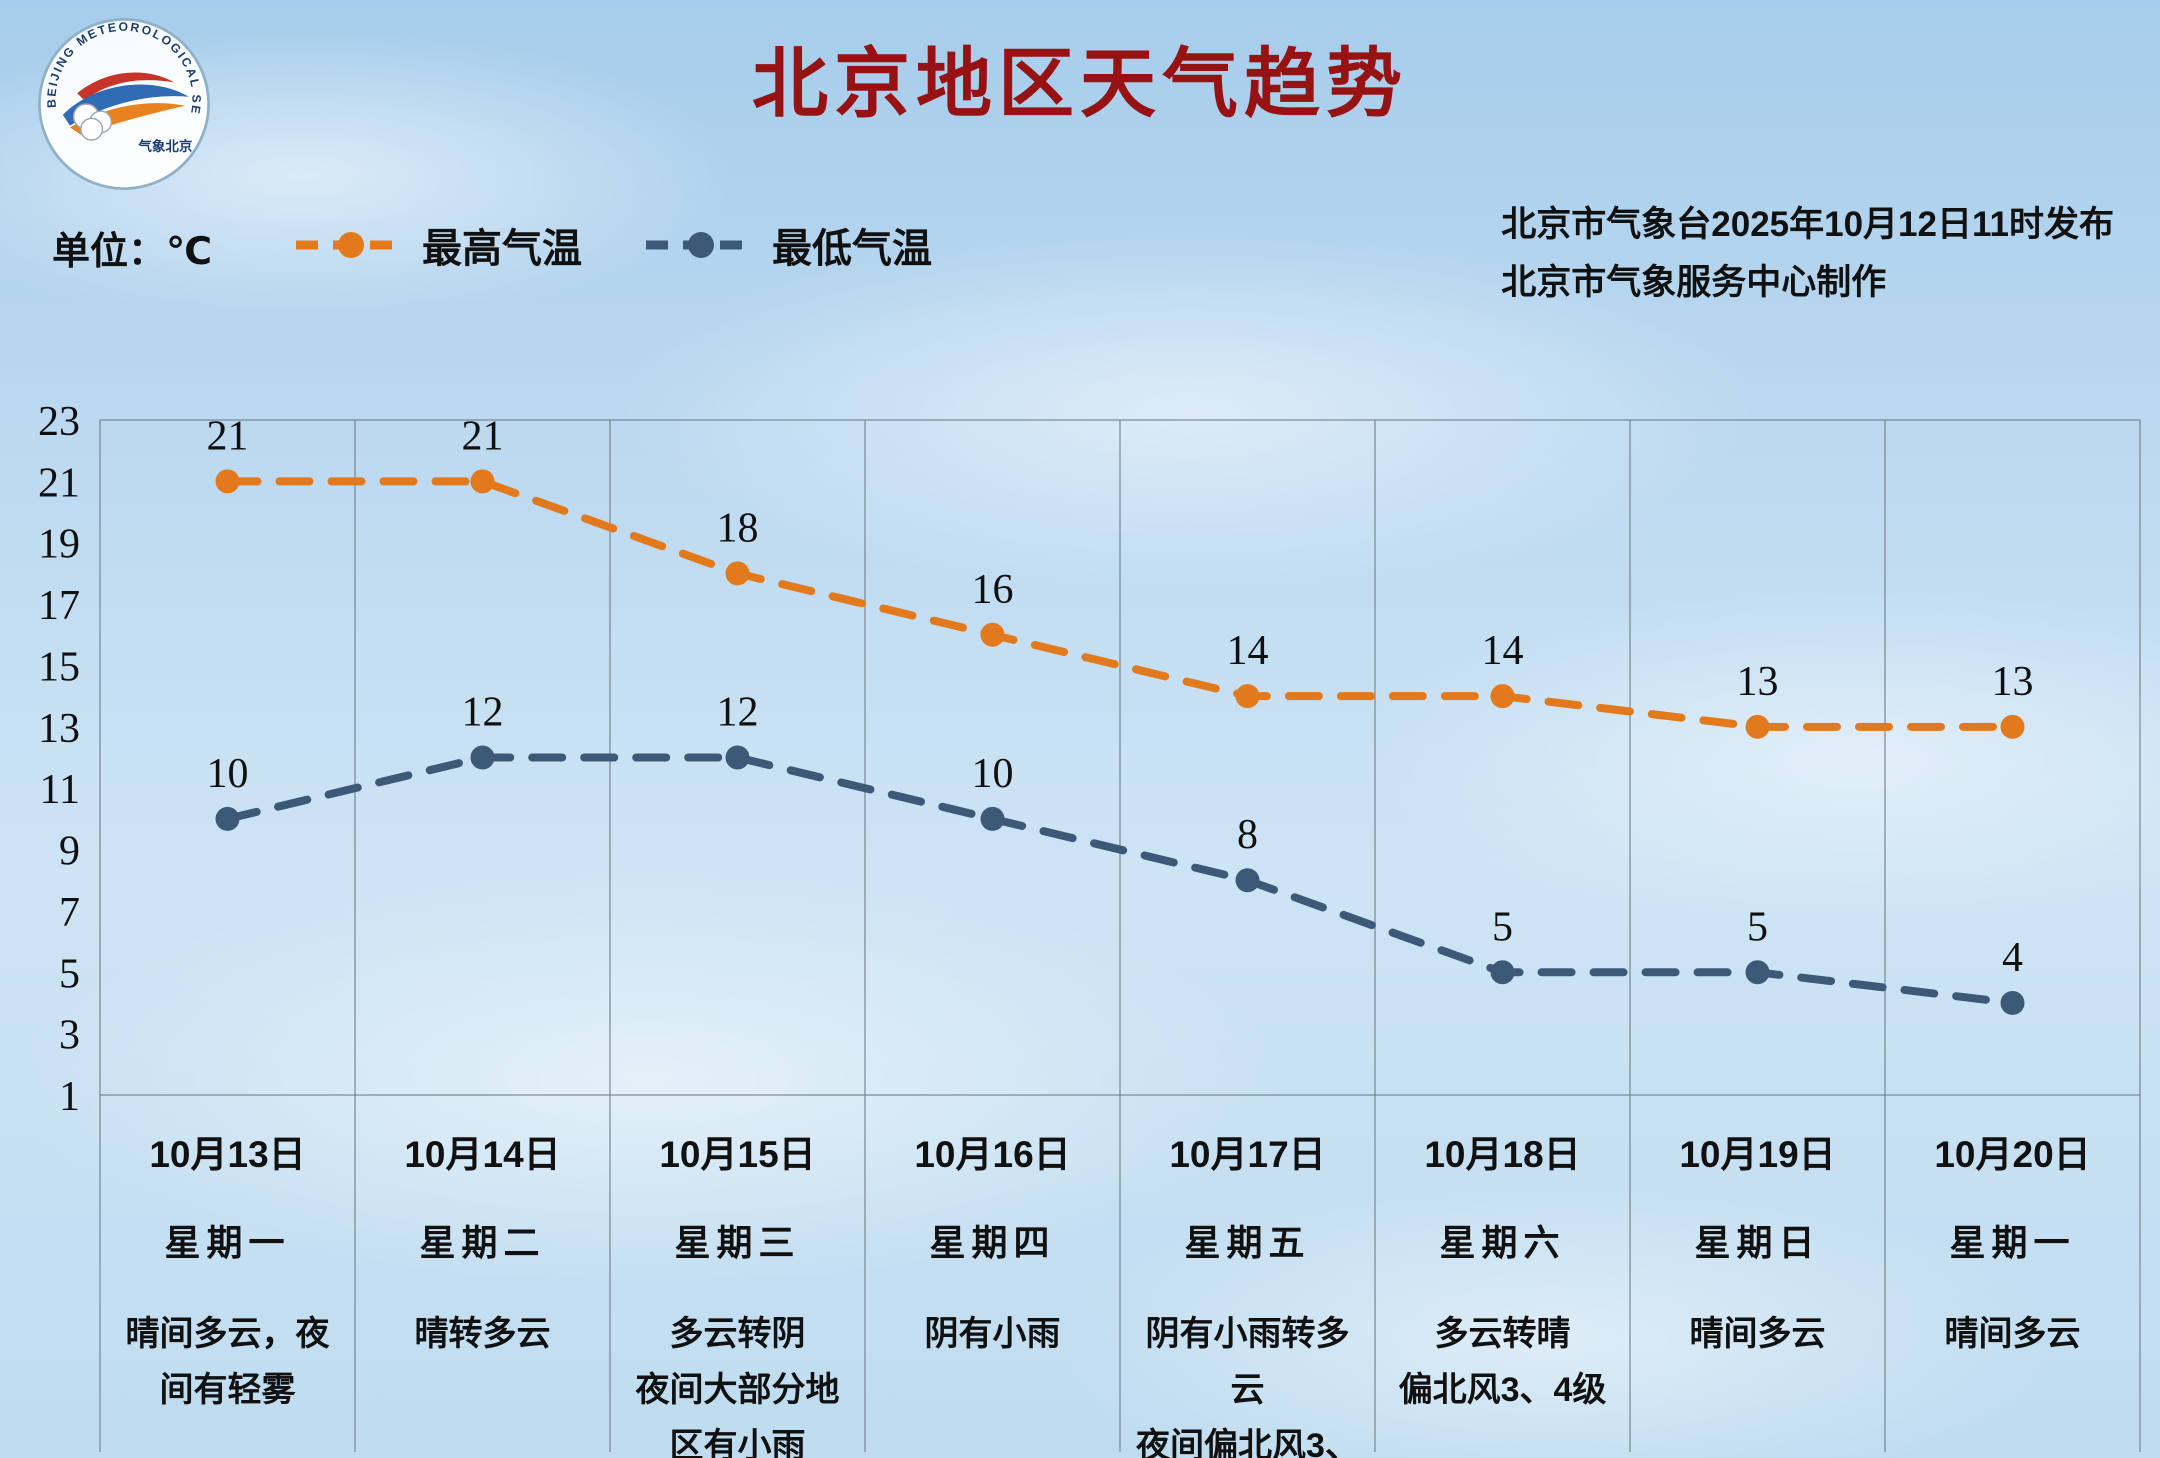 Image resolution: width=2160 pixels, height=1458 pixels. I want to click on low-temp-line-swatch, so click(701, 245).